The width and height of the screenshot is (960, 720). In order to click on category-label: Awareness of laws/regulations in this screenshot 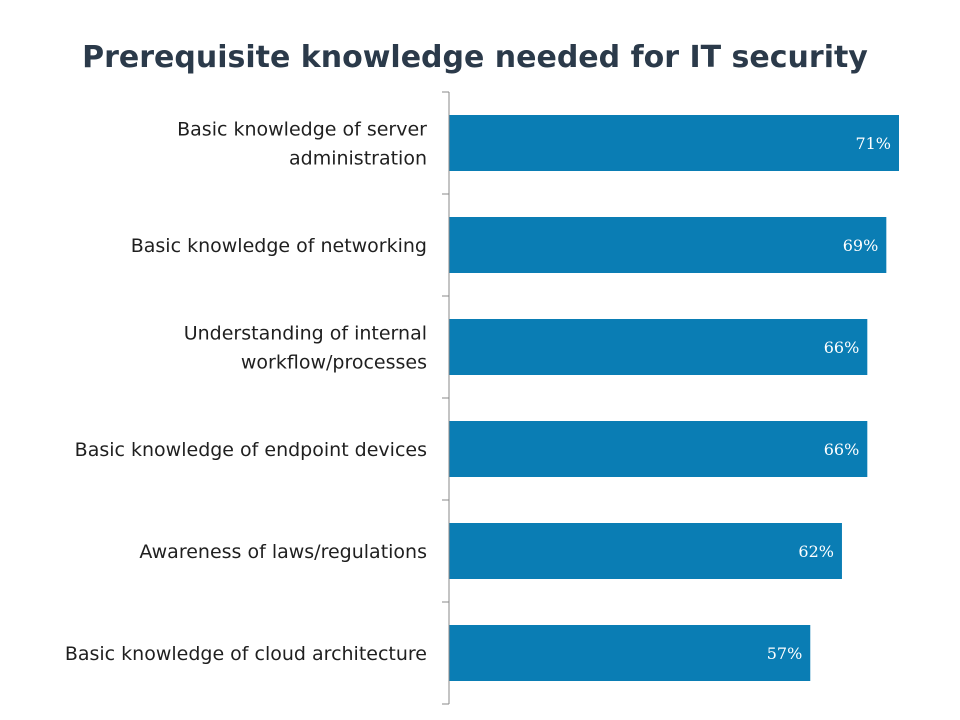, I will do `click(283, 552)`.